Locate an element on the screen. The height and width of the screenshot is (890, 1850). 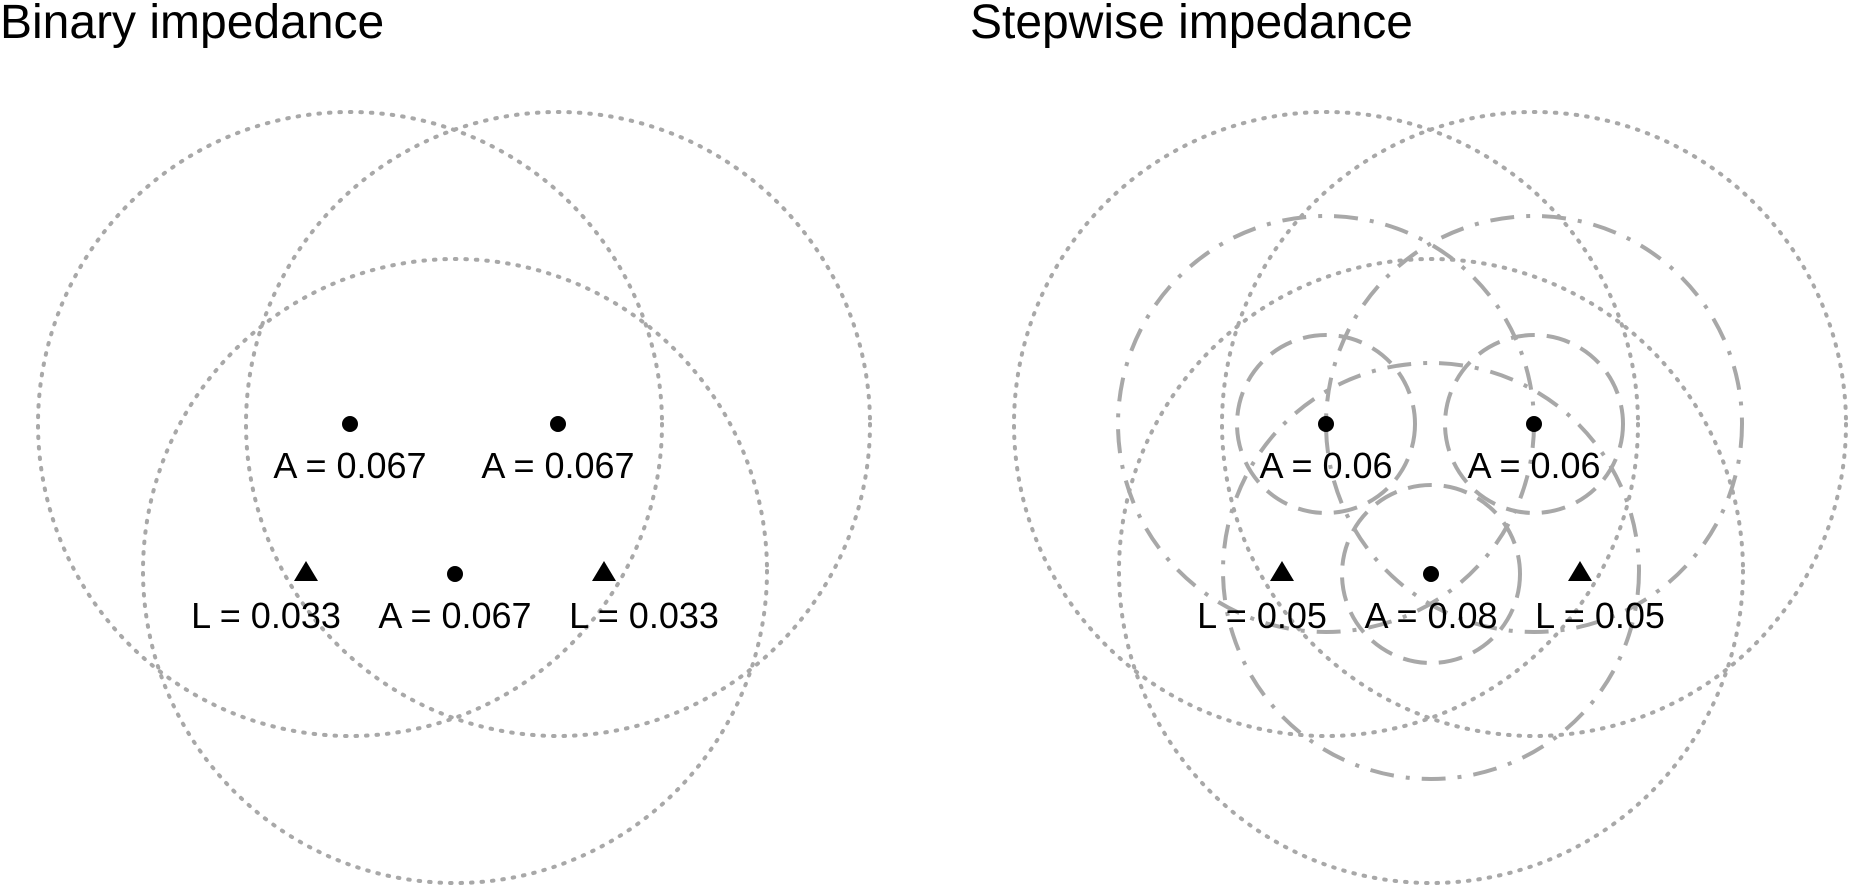
point-binary-a-center: A = 0.067 is located at coordinates (455, 601).